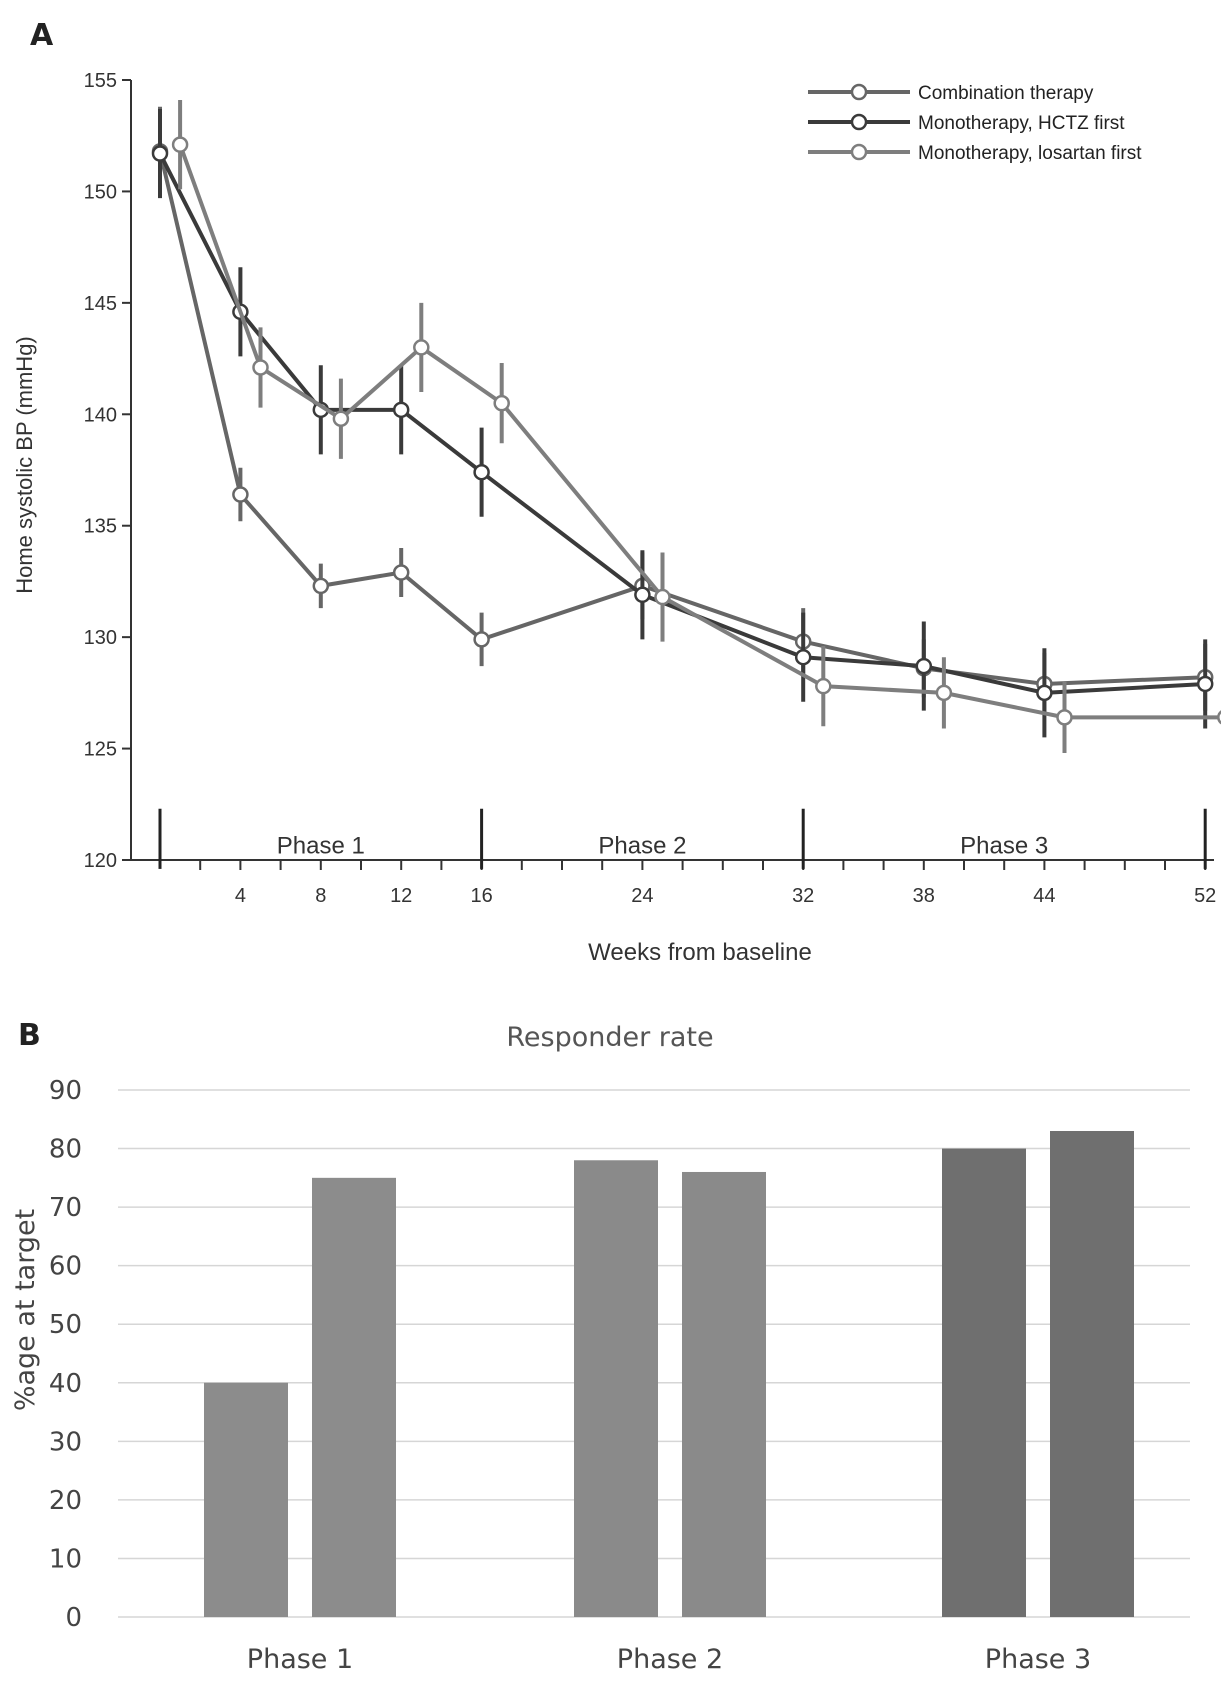 The width and height of the screenshot is (1221, 1689). Describe the element at coordinates (65, 1501) in the screenshot. I see `y-tick-label: 20` at that location.